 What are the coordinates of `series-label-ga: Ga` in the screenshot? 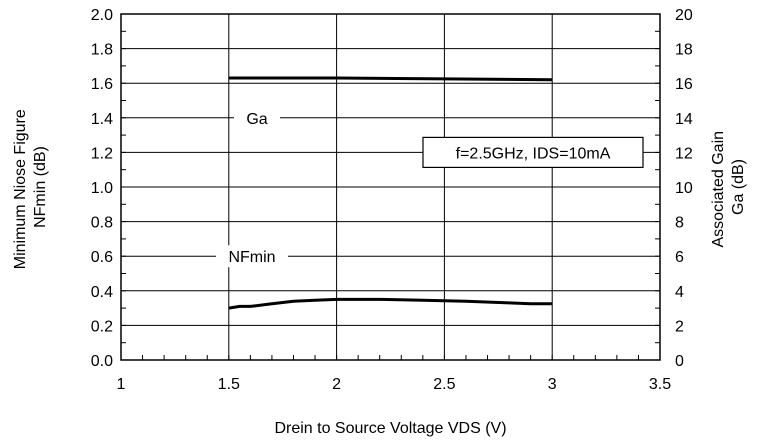 It's located at (256, 119).